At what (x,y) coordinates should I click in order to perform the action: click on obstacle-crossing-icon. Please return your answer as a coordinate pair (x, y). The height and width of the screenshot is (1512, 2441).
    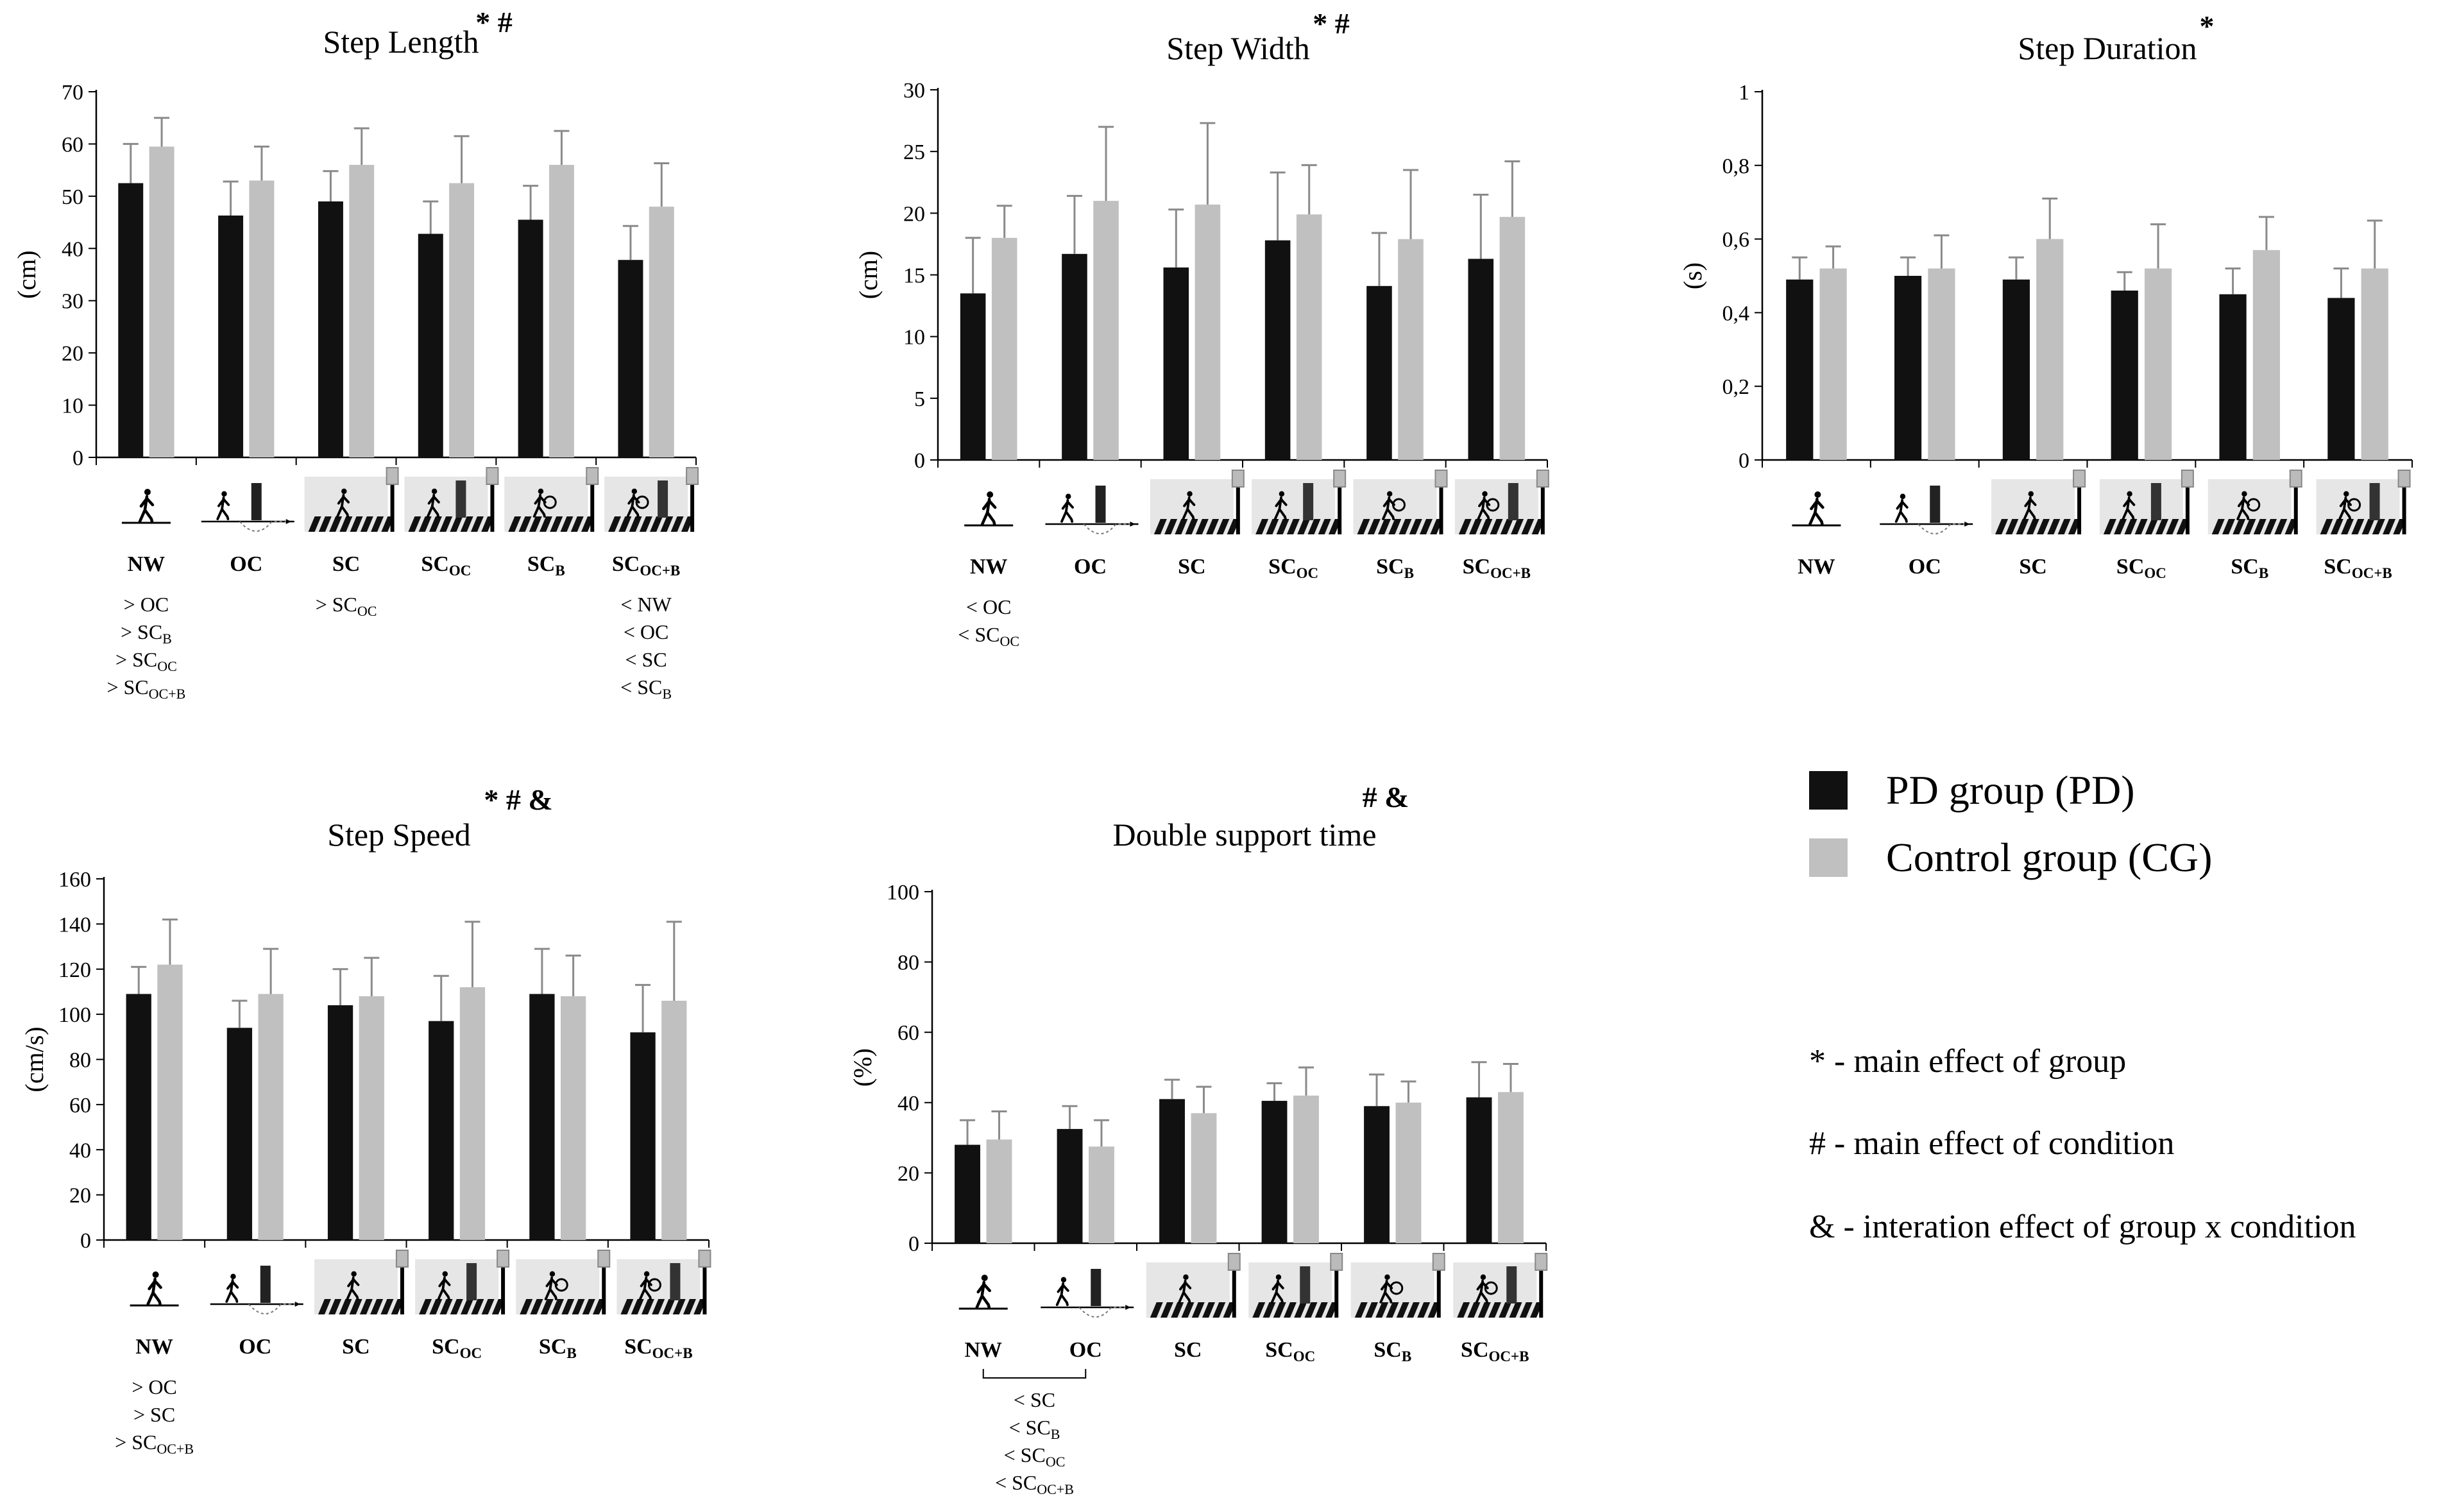
    Looking at the image, I should click on (1927, 510).